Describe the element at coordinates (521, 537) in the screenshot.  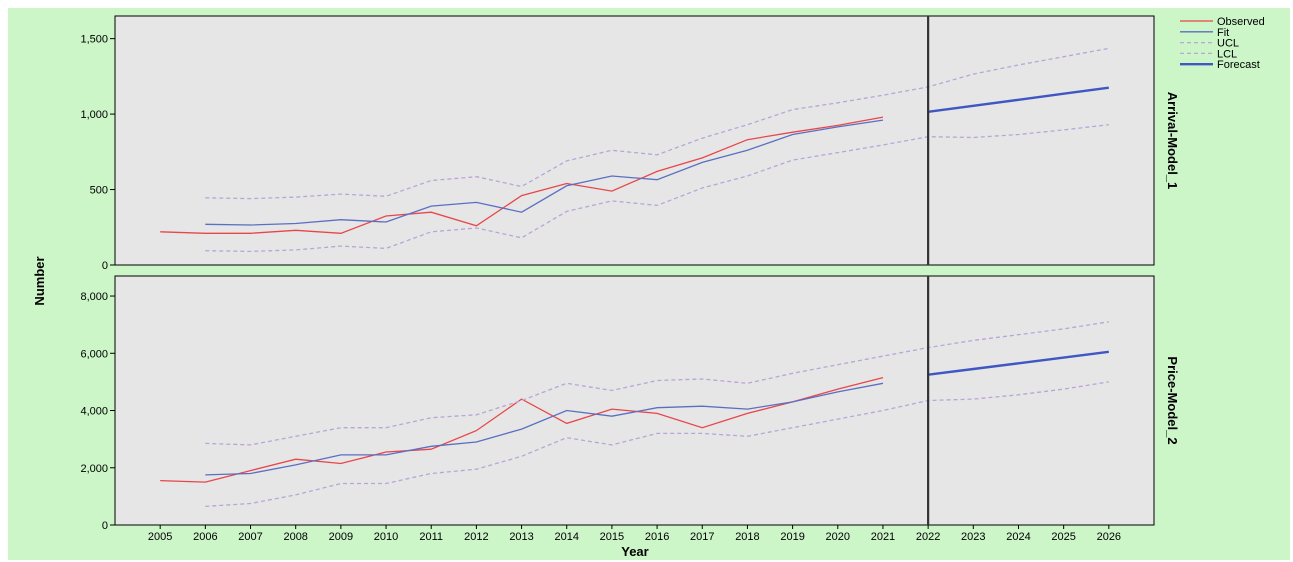
I see `x-tick-label: 2013` at that location.